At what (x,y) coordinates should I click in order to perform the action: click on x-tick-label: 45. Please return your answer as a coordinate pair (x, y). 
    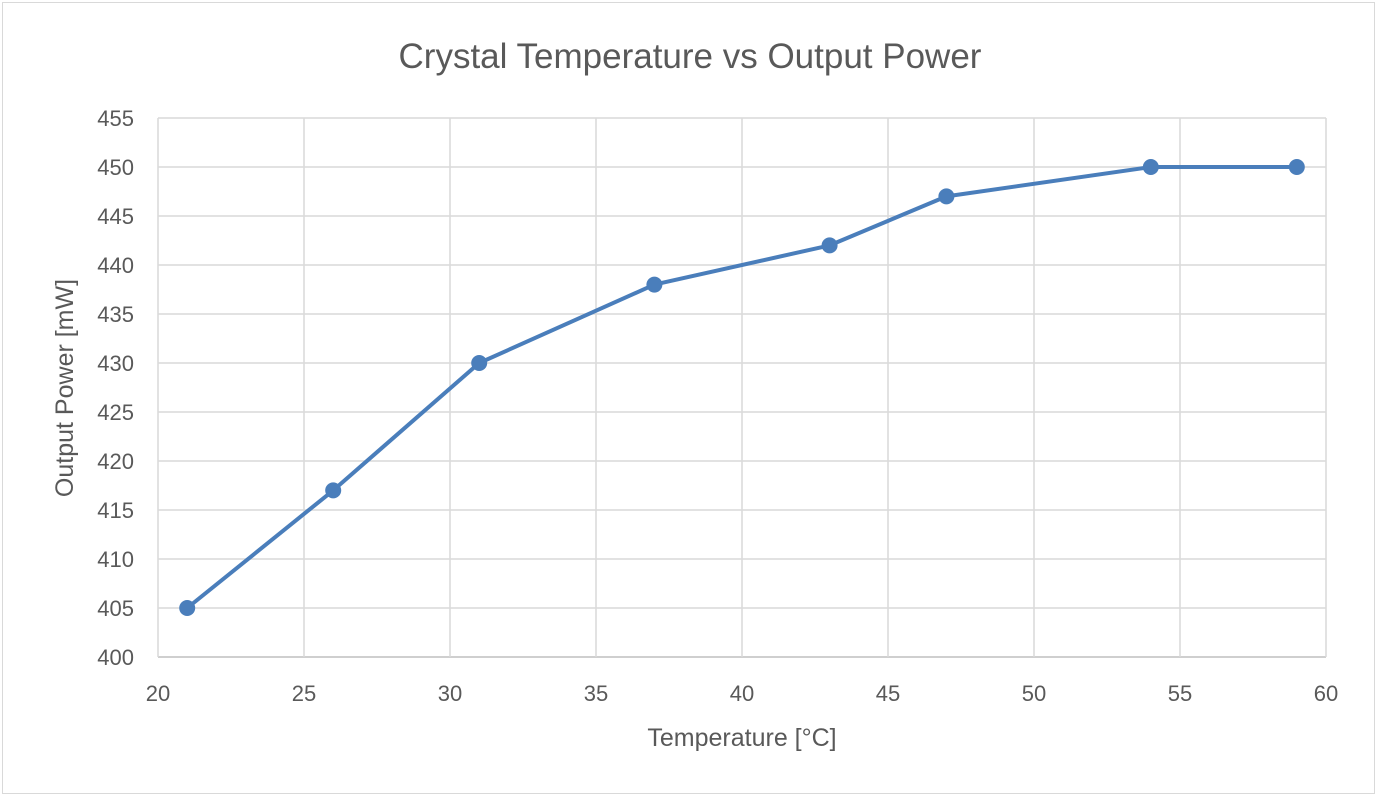
    Looking at the image, I should click on (888, 693).